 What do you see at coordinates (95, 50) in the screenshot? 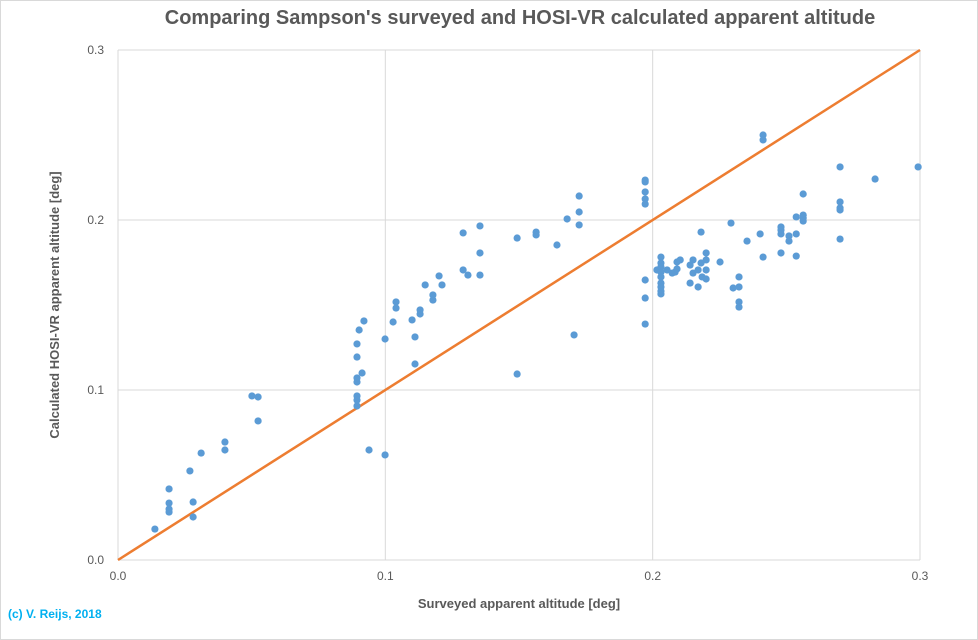
I see `y-tick-label: 0.3` at bounding box center [95, 50].